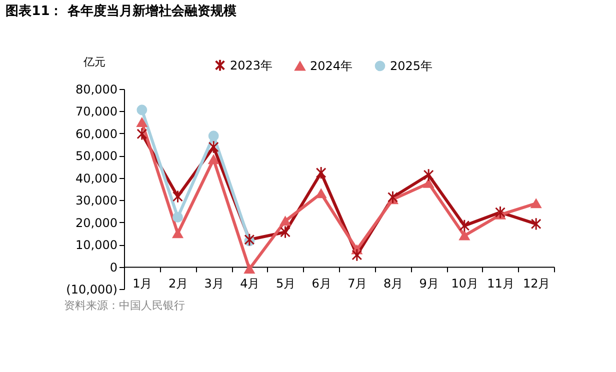 Image resolution: width=616 pixels, height=372 pixels. I want to click on y-tick-label: 20,000, so click(97, 223).